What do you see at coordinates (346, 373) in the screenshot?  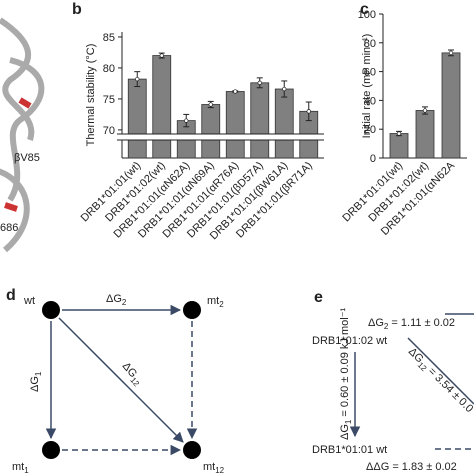 I see `energy-label: ΔG1 = 0.60 ± 0.09 kJ mol⁻¹` at bounding box center [346, 373].